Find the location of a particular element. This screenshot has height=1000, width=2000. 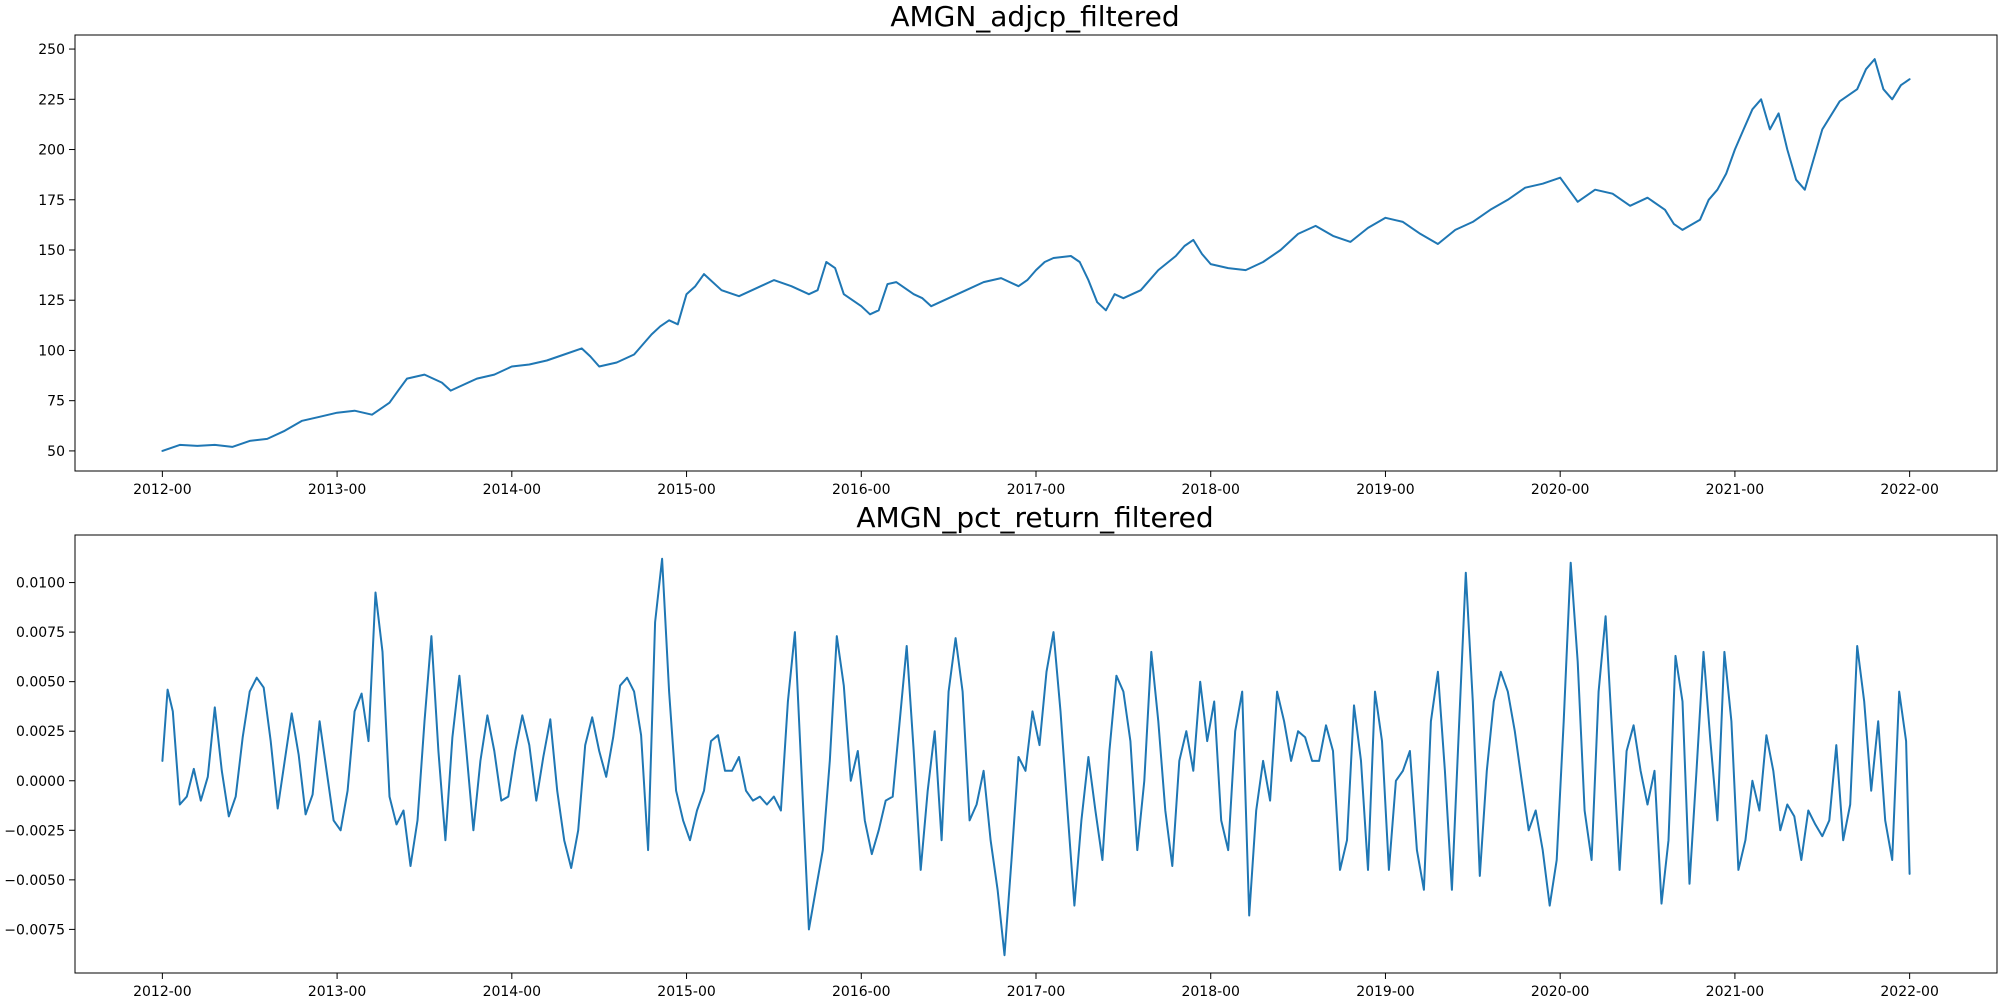

chart-bottom-x-tick-label: 2013-00 is located at coordinates (337, 992).